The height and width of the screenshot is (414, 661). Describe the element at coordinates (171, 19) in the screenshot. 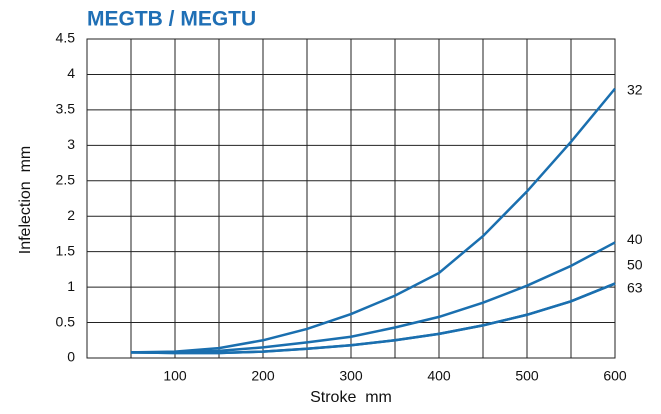

I see `chart-title: MEGTB / MEGTU` at that location.